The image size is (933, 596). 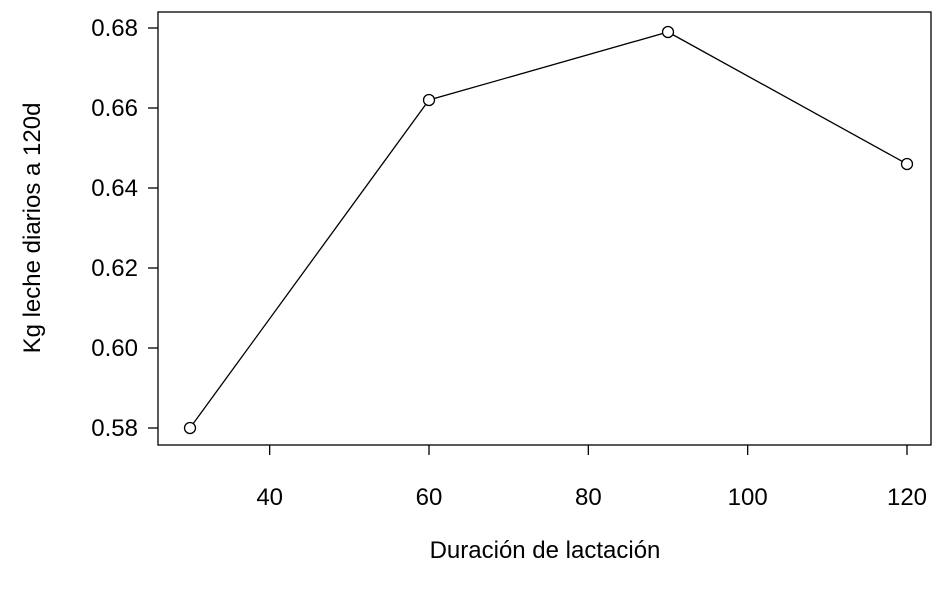 What do you see at coordinates (429, 497) in the screenshot?
I see `x-tick-label: 60` at bounding box center [429, 497].